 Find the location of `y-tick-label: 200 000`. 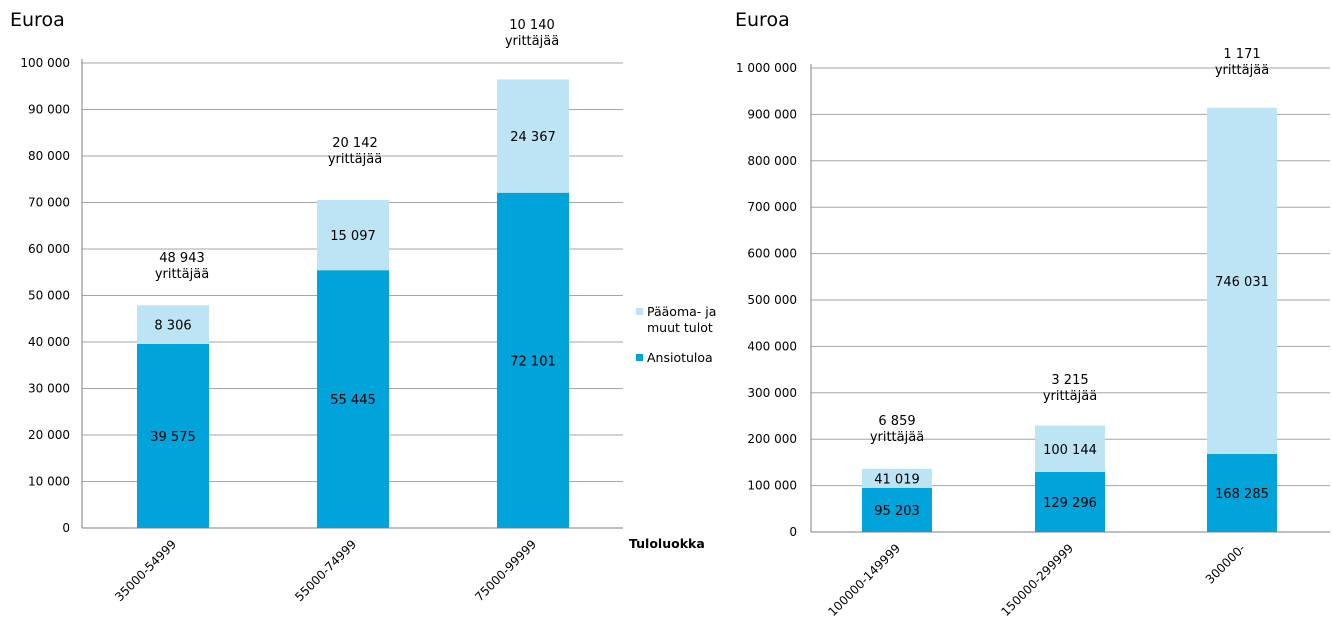

y-tick-label: 200 000 is located at coordinates (772, 439).